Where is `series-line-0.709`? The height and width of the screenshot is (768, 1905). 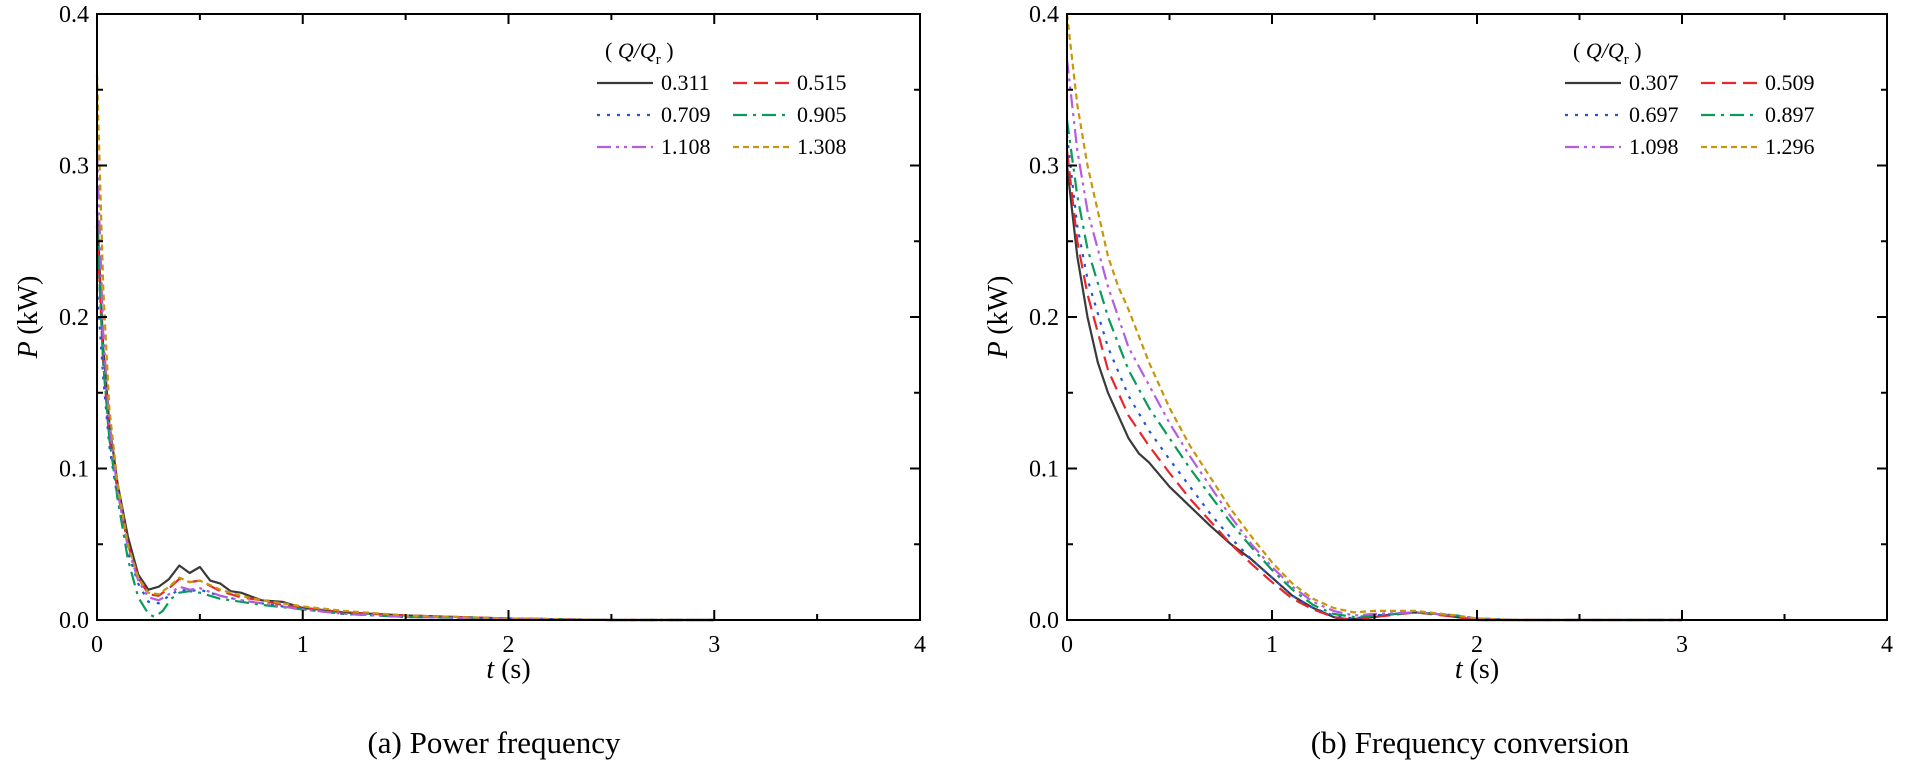 series-line-0.709 is located at coordinates (405, 454).